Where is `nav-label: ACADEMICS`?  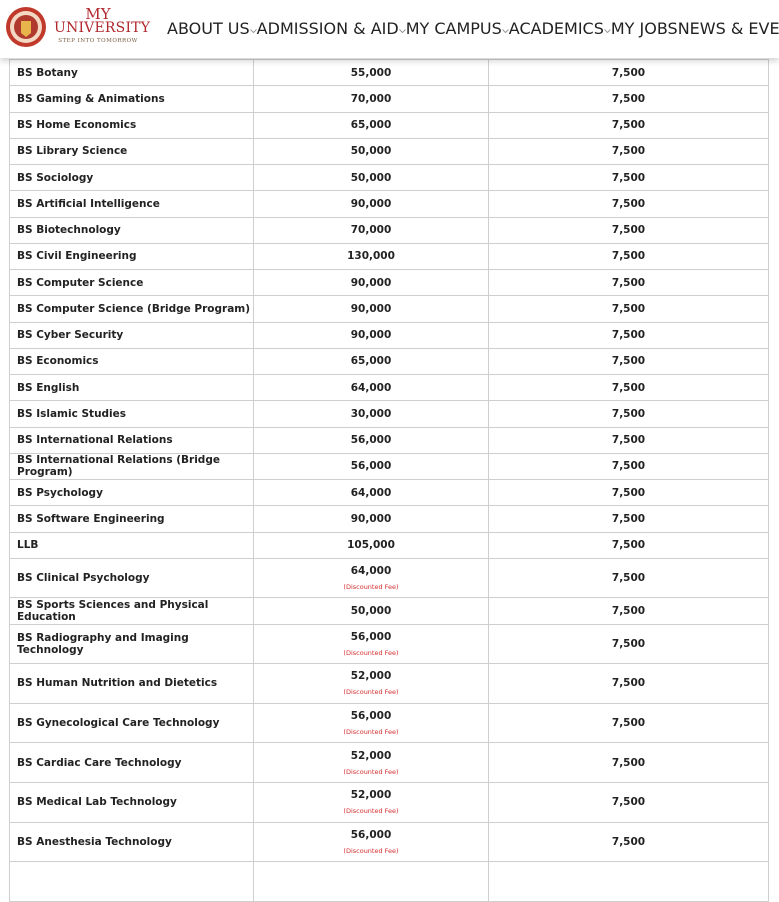
nav-label: ACADEMICS is located at coordinates (556, 28).